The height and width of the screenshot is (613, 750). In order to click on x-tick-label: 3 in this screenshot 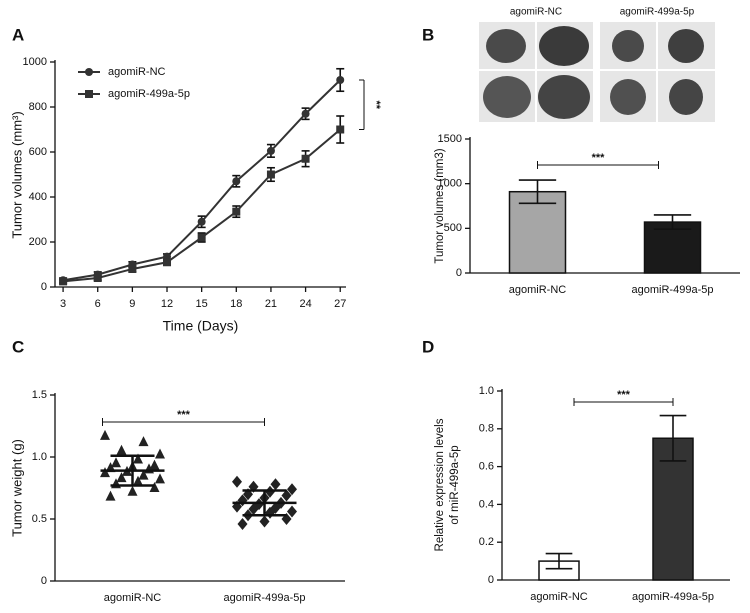, I will do `click(63, 304)`.